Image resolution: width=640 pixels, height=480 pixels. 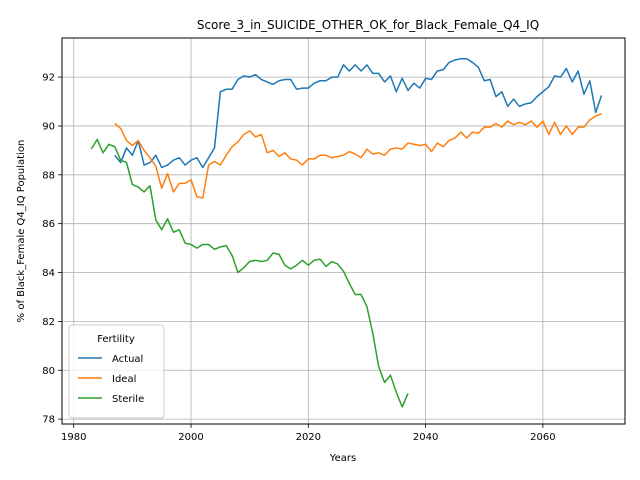 What do you see at coordinates (73, 437) in the screenshot?
I see `x-tick-label: 1980` at bounding box center [73, 437].